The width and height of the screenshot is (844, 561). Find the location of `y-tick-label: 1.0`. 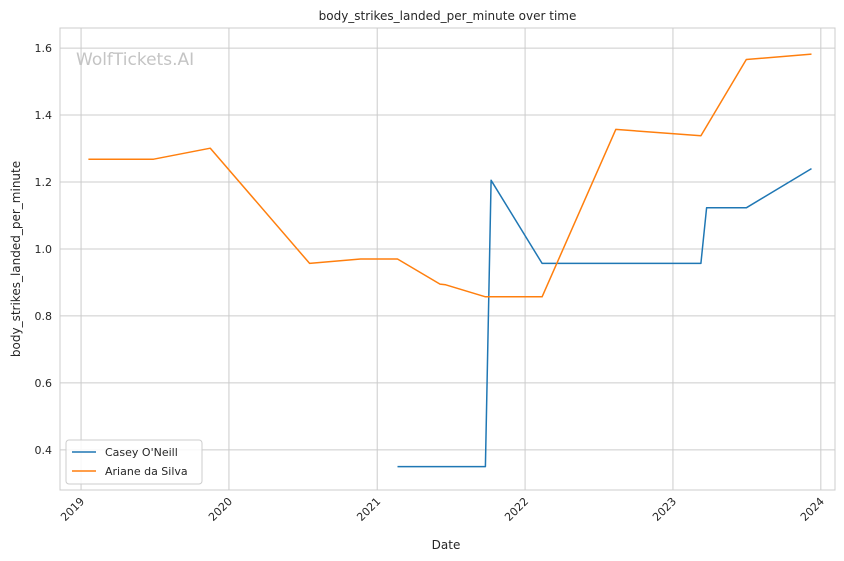

y-tick-label: 1.0 is located at coordinates (44, 249).